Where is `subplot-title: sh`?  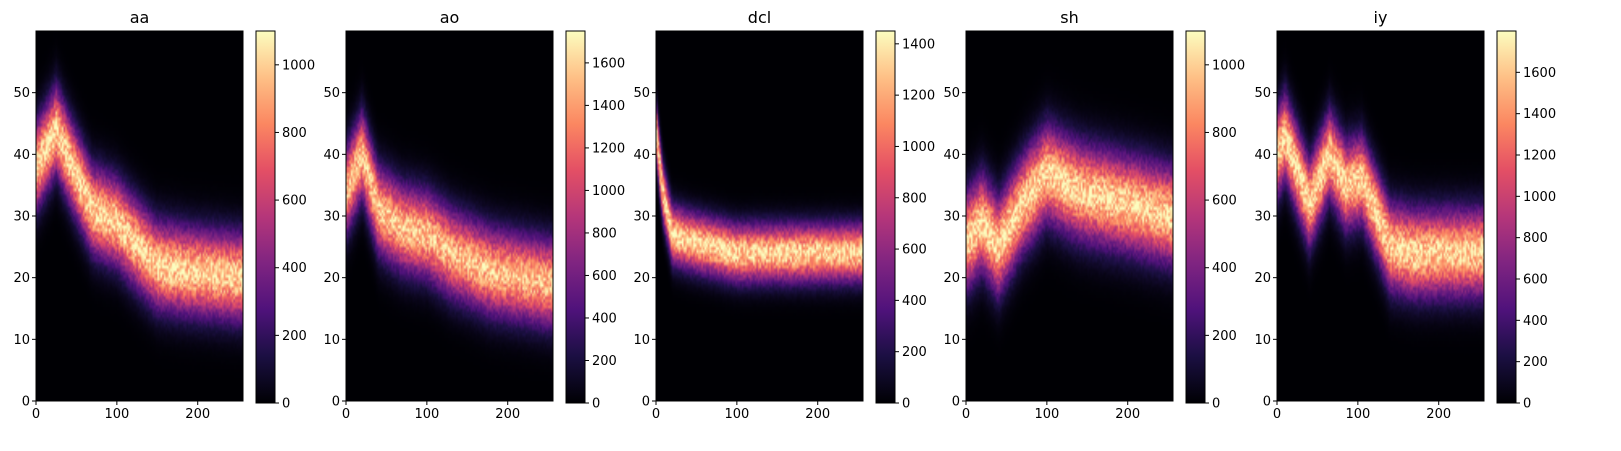 subplot-title: sh is located at coordinates (1069, 17).